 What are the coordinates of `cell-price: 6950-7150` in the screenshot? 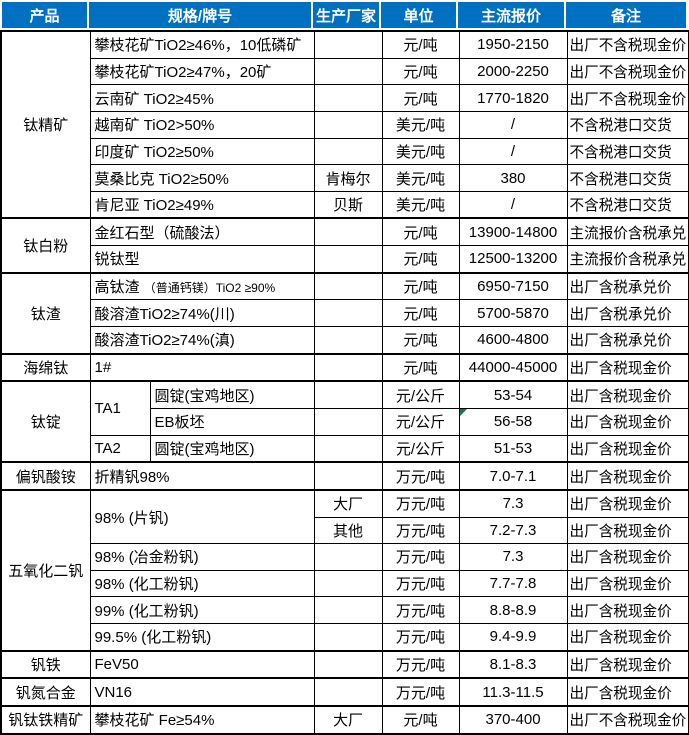 It's located at (513, 286).